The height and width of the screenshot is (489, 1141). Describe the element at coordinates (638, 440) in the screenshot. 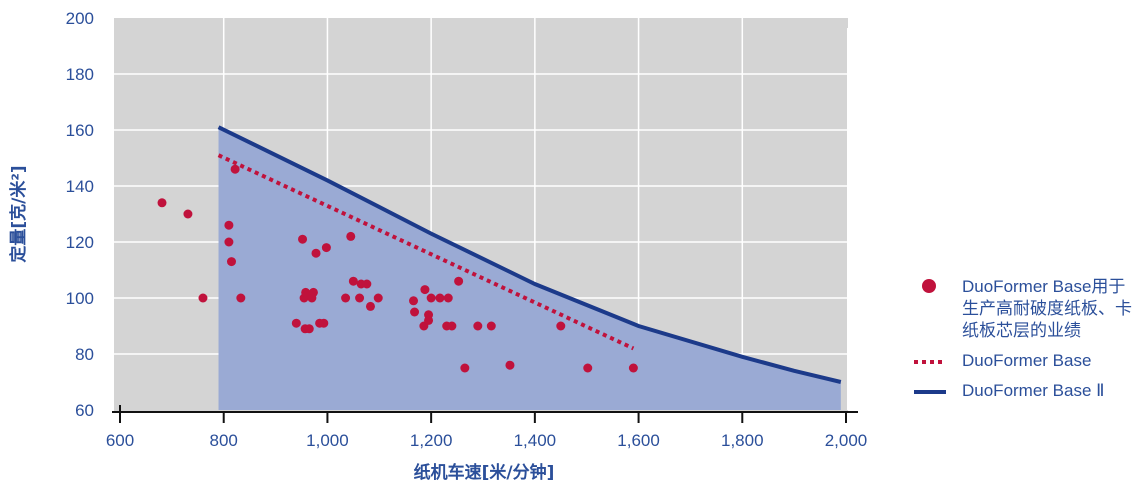

I see `x-tick-label: 1,600` at that location.